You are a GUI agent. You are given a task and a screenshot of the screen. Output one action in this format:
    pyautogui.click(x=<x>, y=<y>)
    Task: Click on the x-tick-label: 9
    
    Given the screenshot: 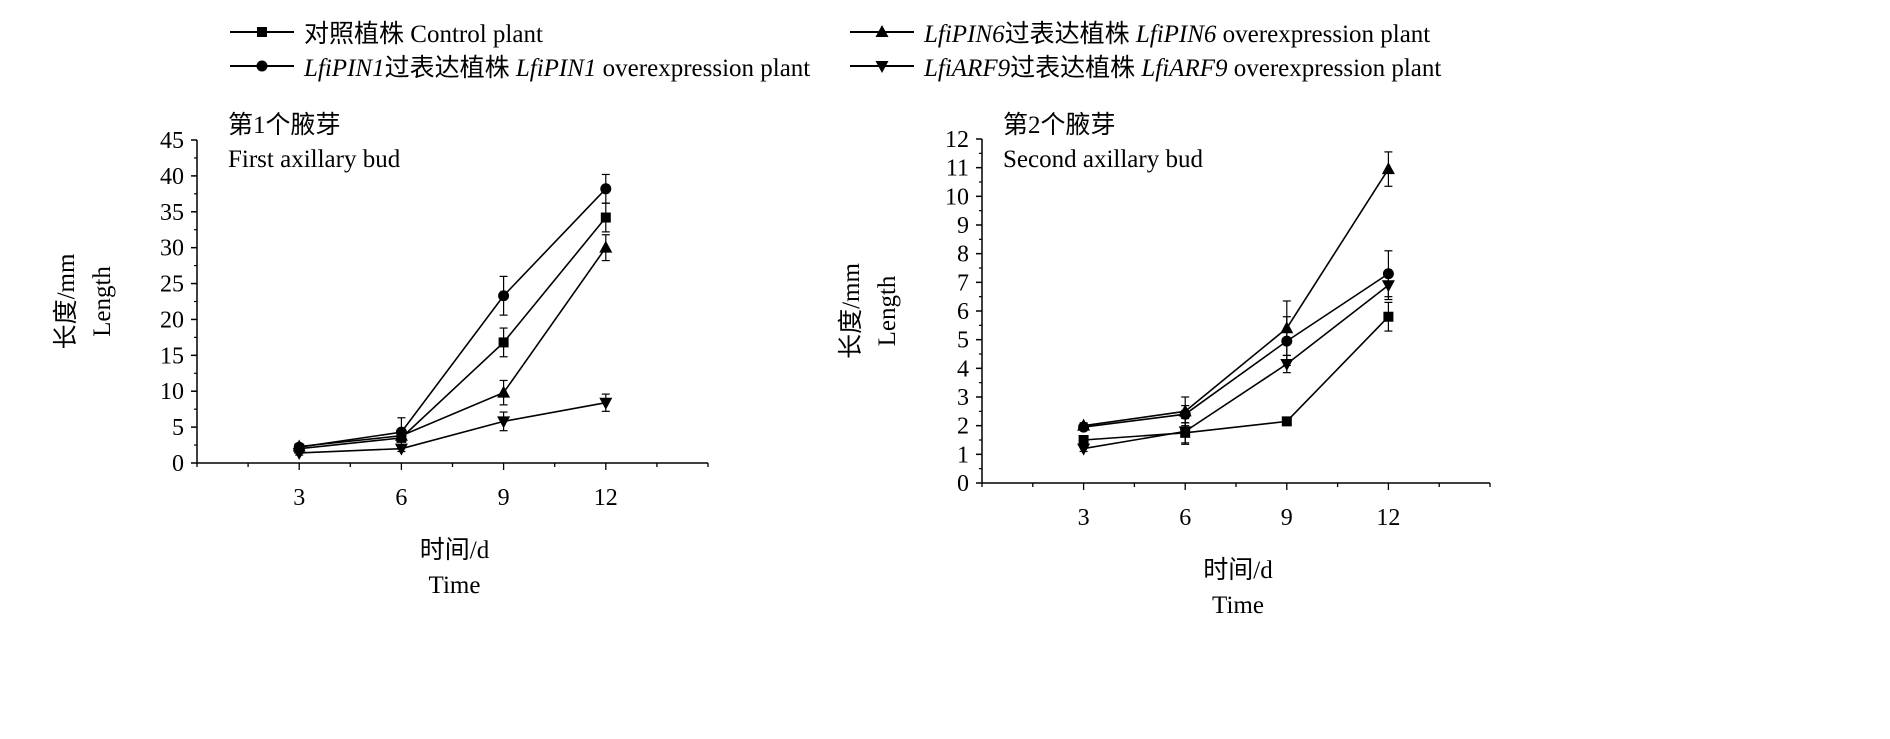 What is the action you would take?
    pyautogui.click(x=504, y=498)
    